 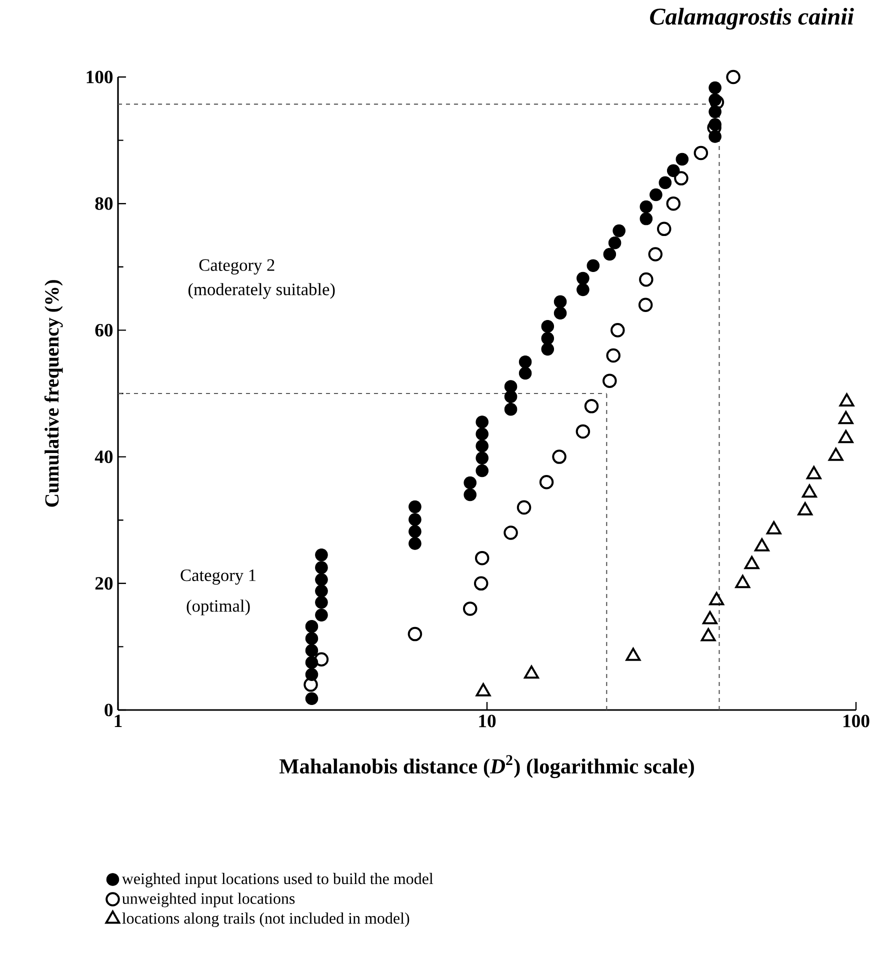 I want to click on legend-label: weighted input locations used to build the model, so click(x=278, y=880).